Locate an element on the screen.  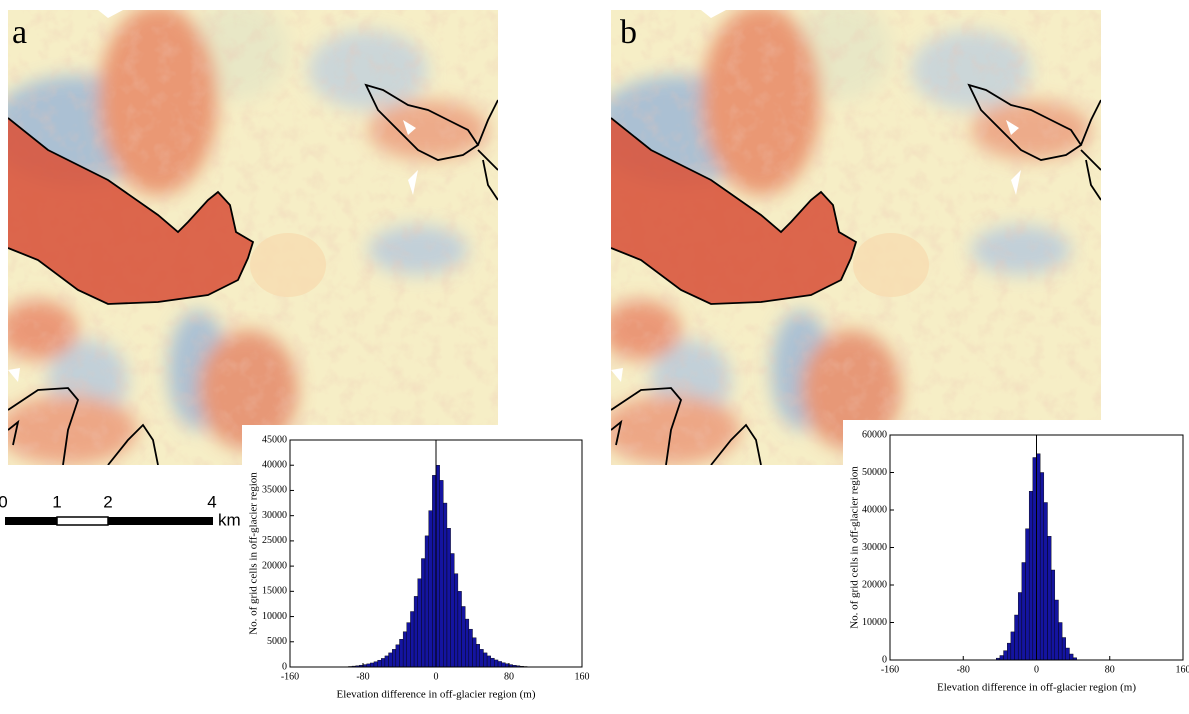
scale-tick: 0 is located at coordinates (4, 501).